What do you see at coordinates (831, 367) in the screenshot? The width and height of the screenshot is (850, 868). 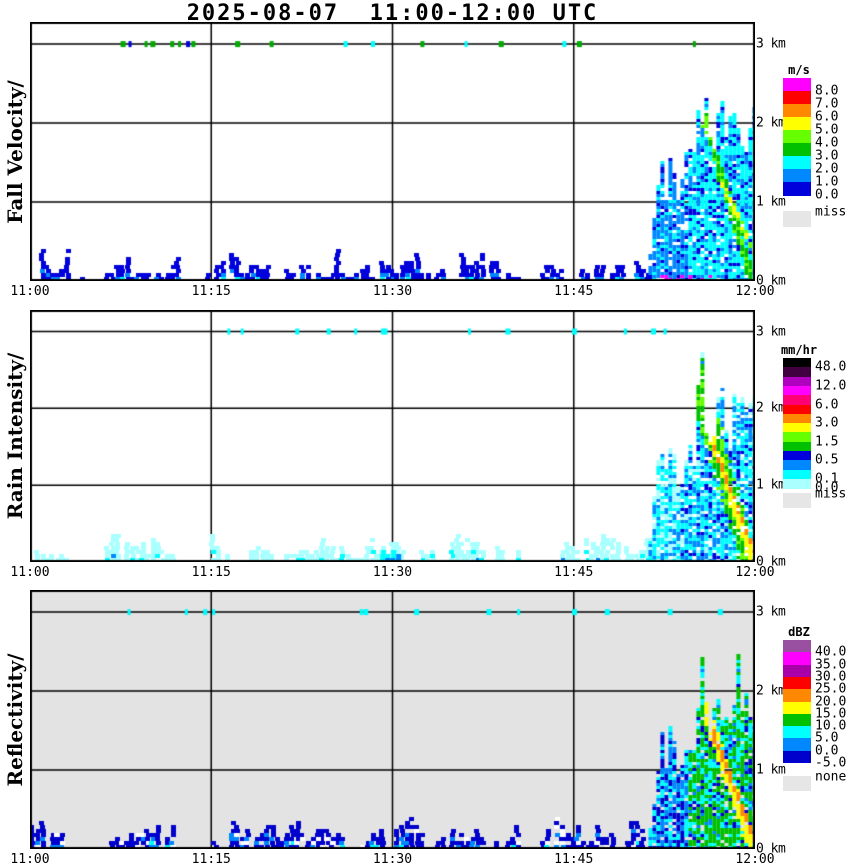 I see `colorbar-value-label: 48.0` at bounding box center [831, 367].